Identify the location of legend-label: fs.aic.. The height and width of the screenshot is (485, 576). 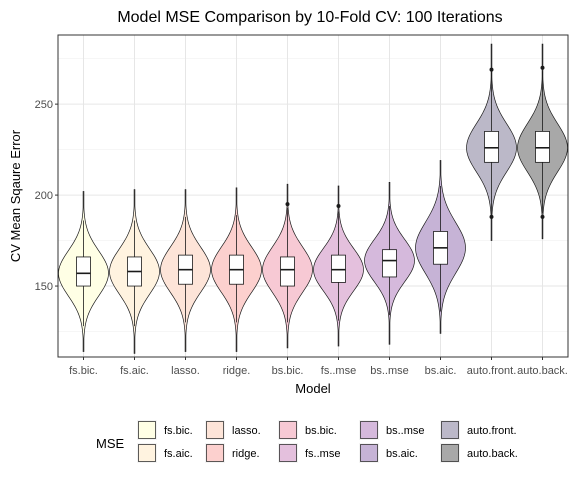
(178, 454).